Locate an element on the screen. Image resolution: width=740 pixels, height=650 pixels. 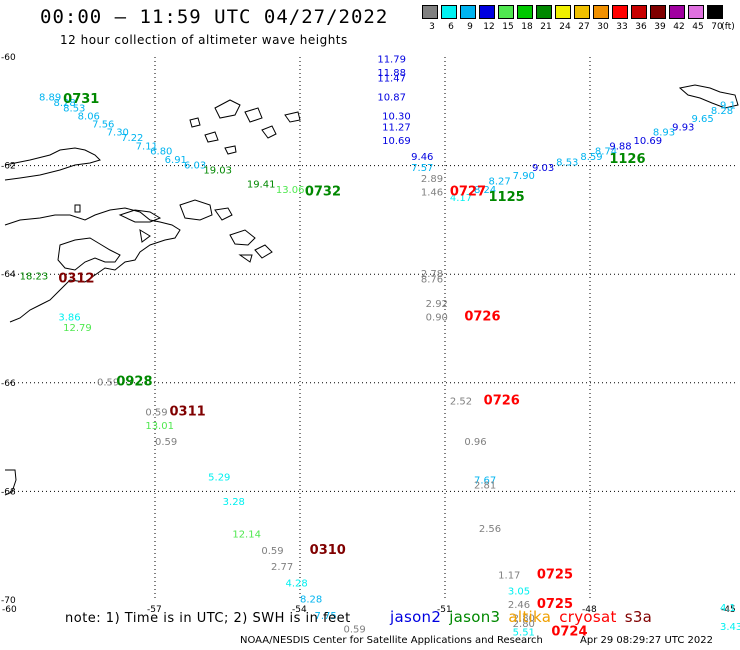
lat-tick-label: -62 is located at coordinates (8, 167).